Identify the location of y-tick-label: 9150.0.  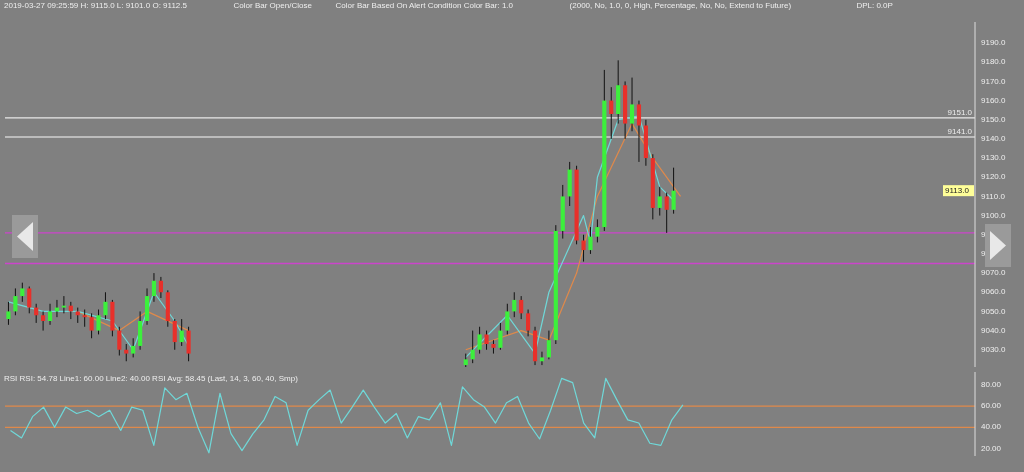
(994, 119).